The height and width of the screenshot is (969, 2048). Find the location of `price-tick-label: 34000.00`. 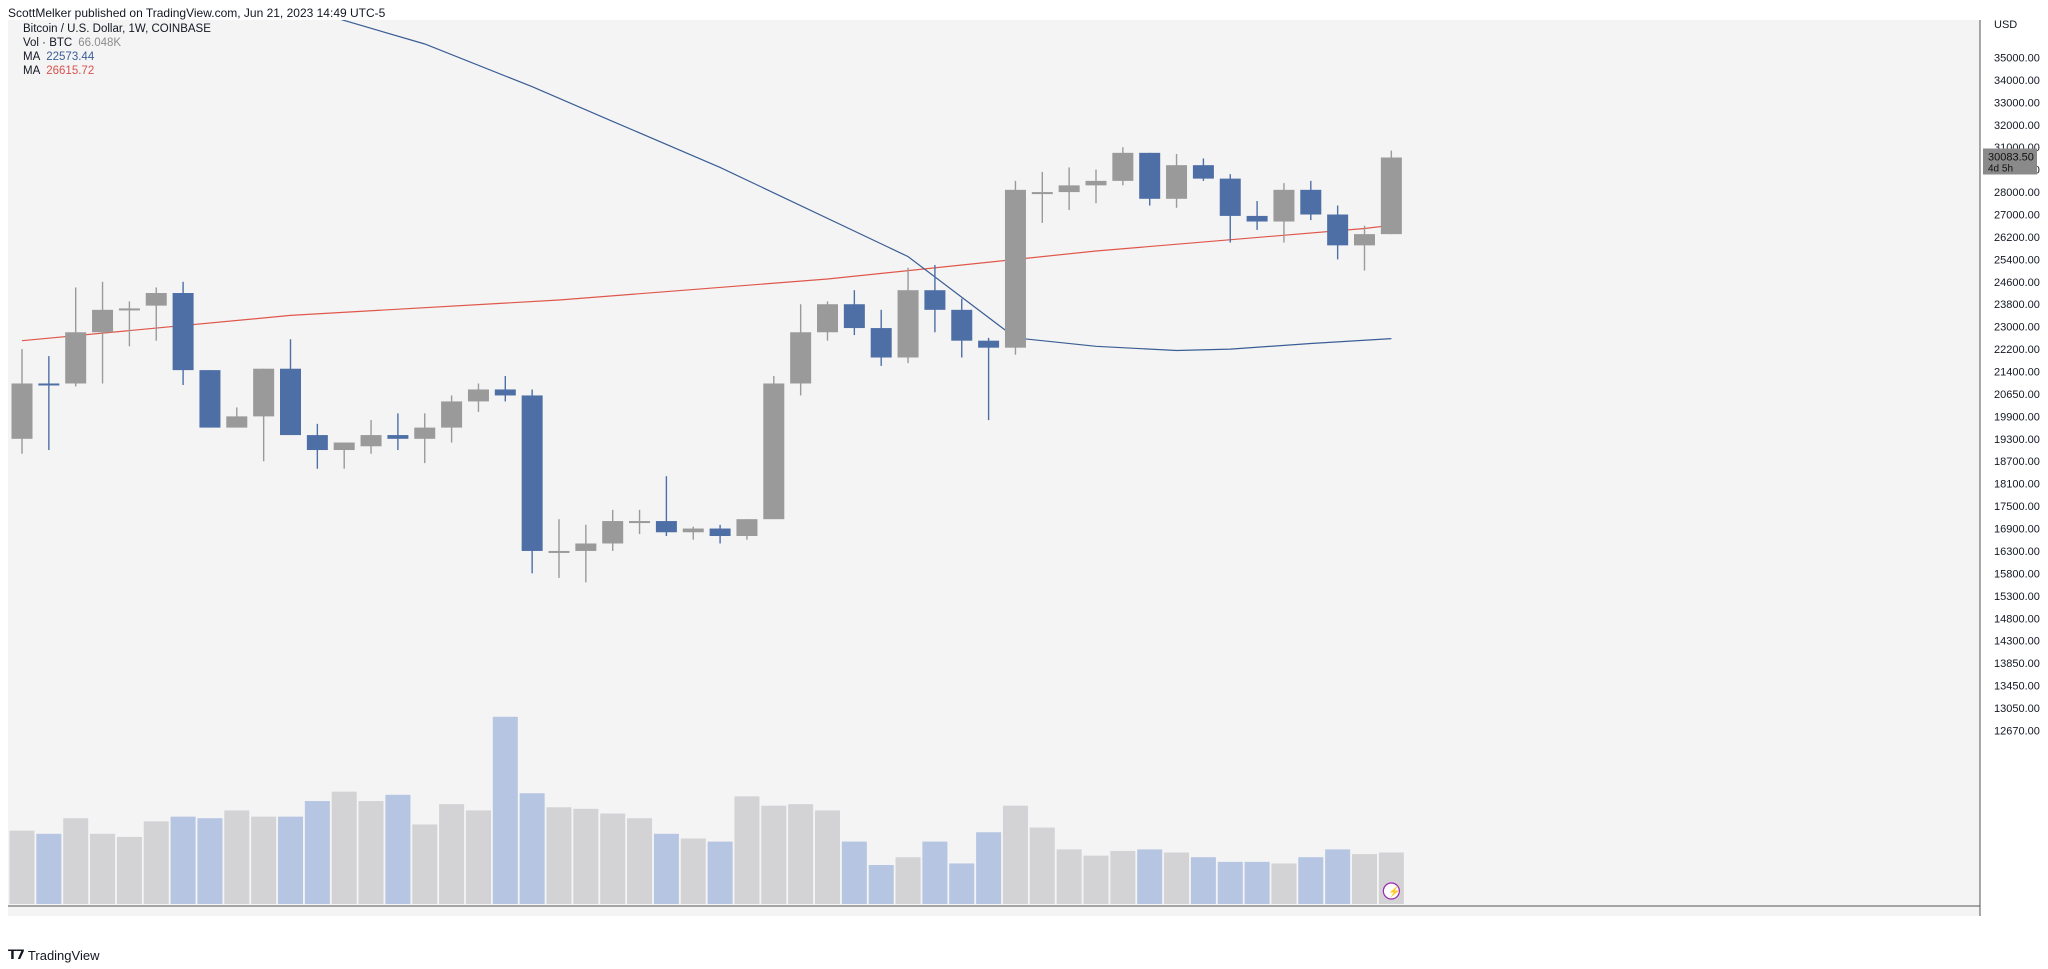

price-tick-label: 34000.00 is located at coordinates (2017, 81).